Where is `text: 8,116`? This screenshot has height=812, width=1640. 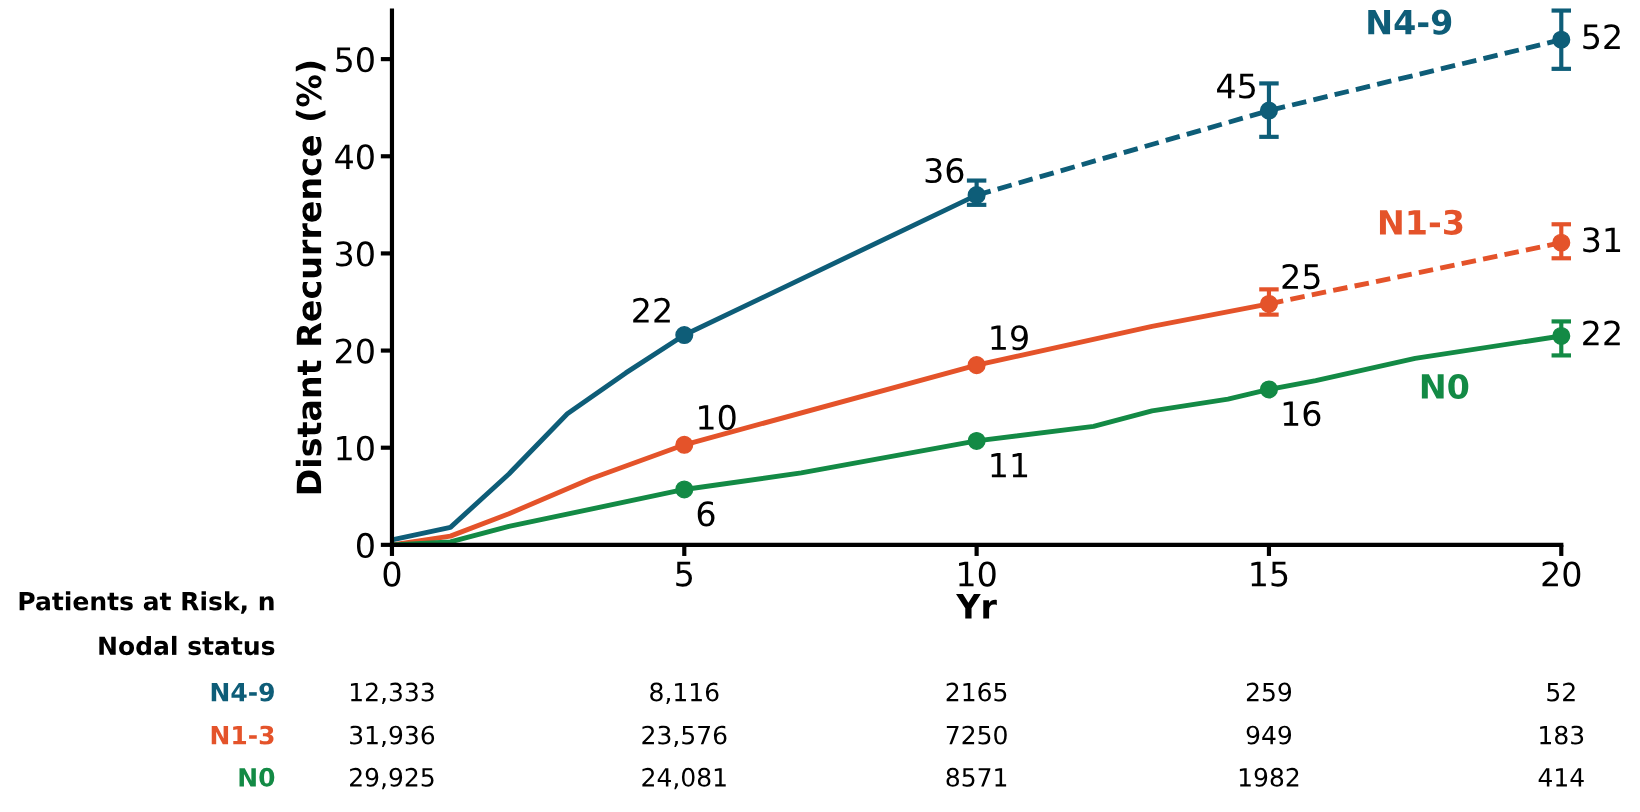
text: 8,116 is located at coordinates (684, 693).